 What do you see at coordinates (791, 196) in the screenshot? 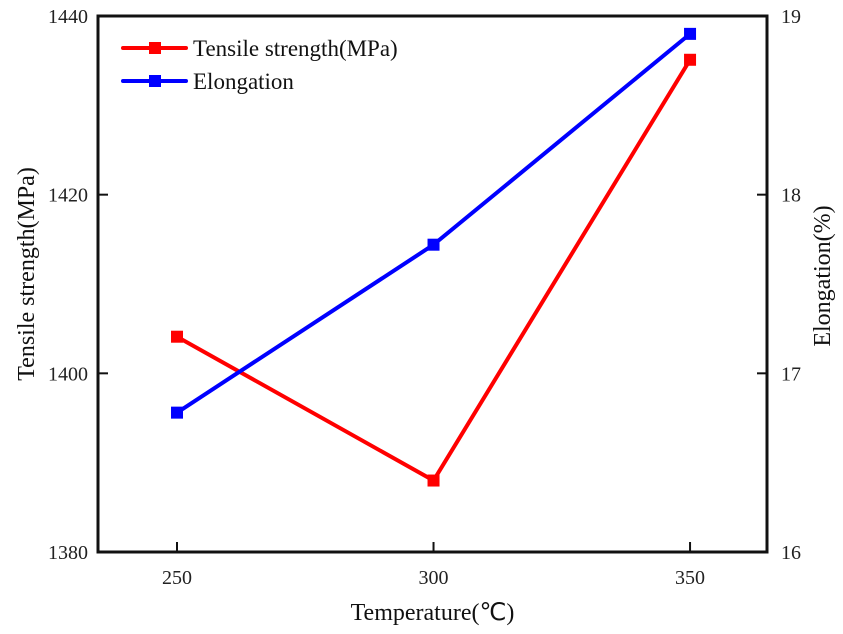
I see `y2-tick-label: 18` at bounding box center [791, 196].